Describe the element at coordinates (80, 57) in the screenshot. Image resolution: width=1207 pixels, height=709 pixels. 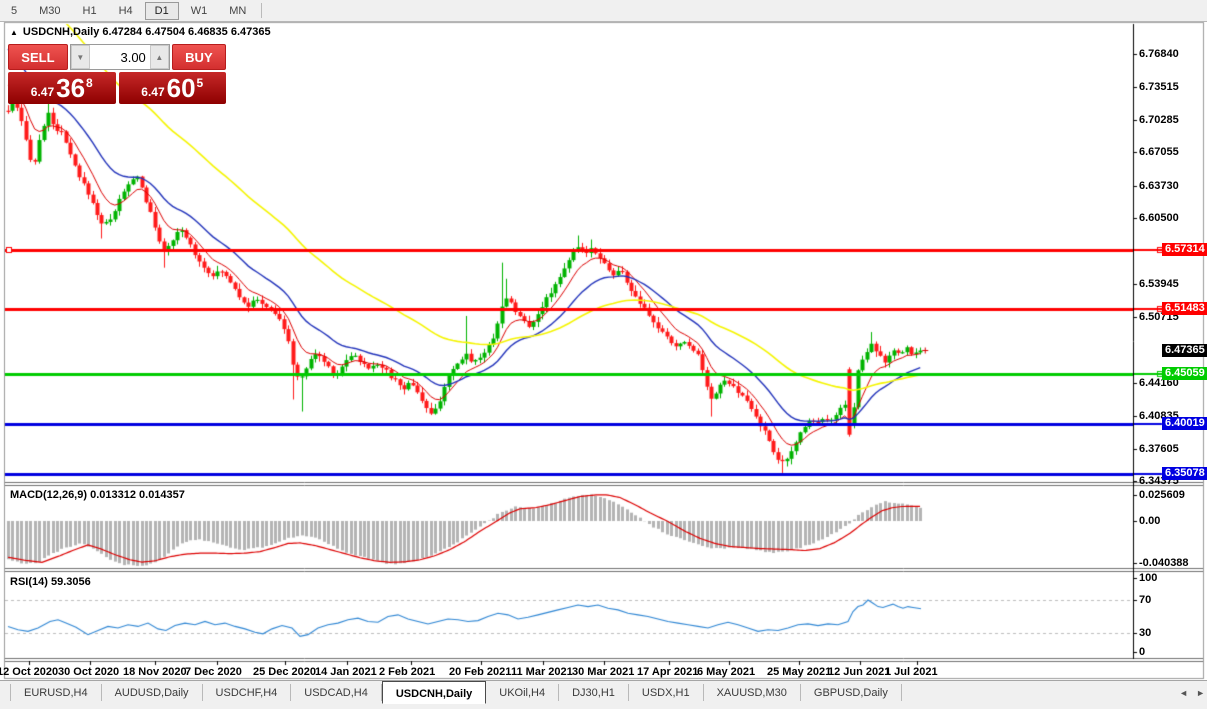
I see `volume-decrease-icon: ▼` at that location.